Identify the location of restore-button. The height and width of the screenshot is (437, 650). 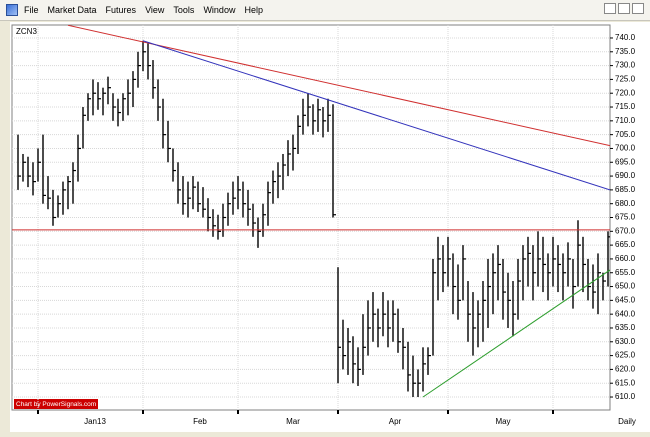
(624, 8).